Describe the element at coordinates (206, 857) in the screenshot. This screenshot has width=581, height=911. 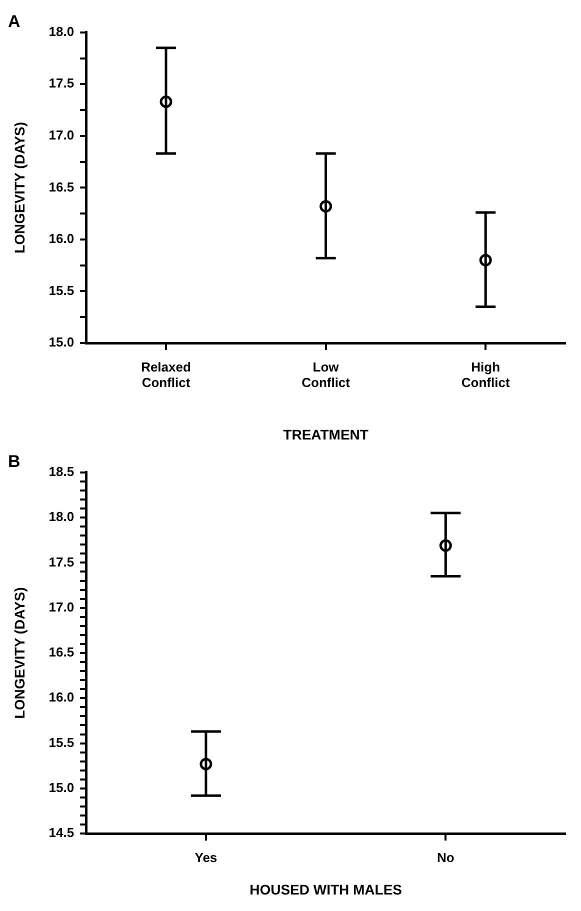
I see `x-tick-label: Yes` at that location.